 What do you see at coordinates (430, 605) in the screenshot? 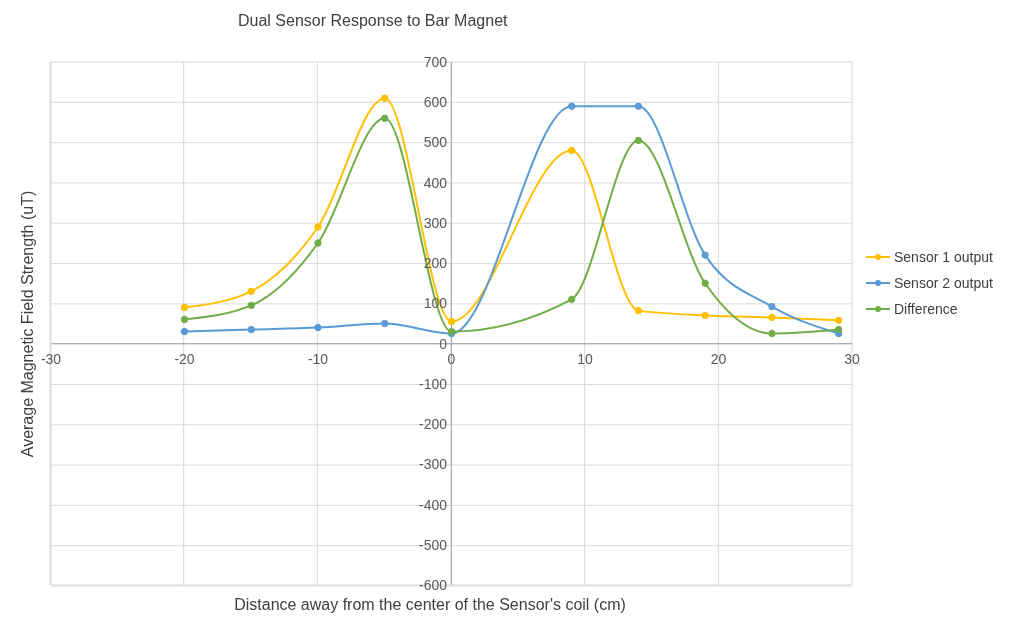
I see `x-axis-title: Distance away from the center of the Sensor's coil (cm)` at bounding box center [430, 605].